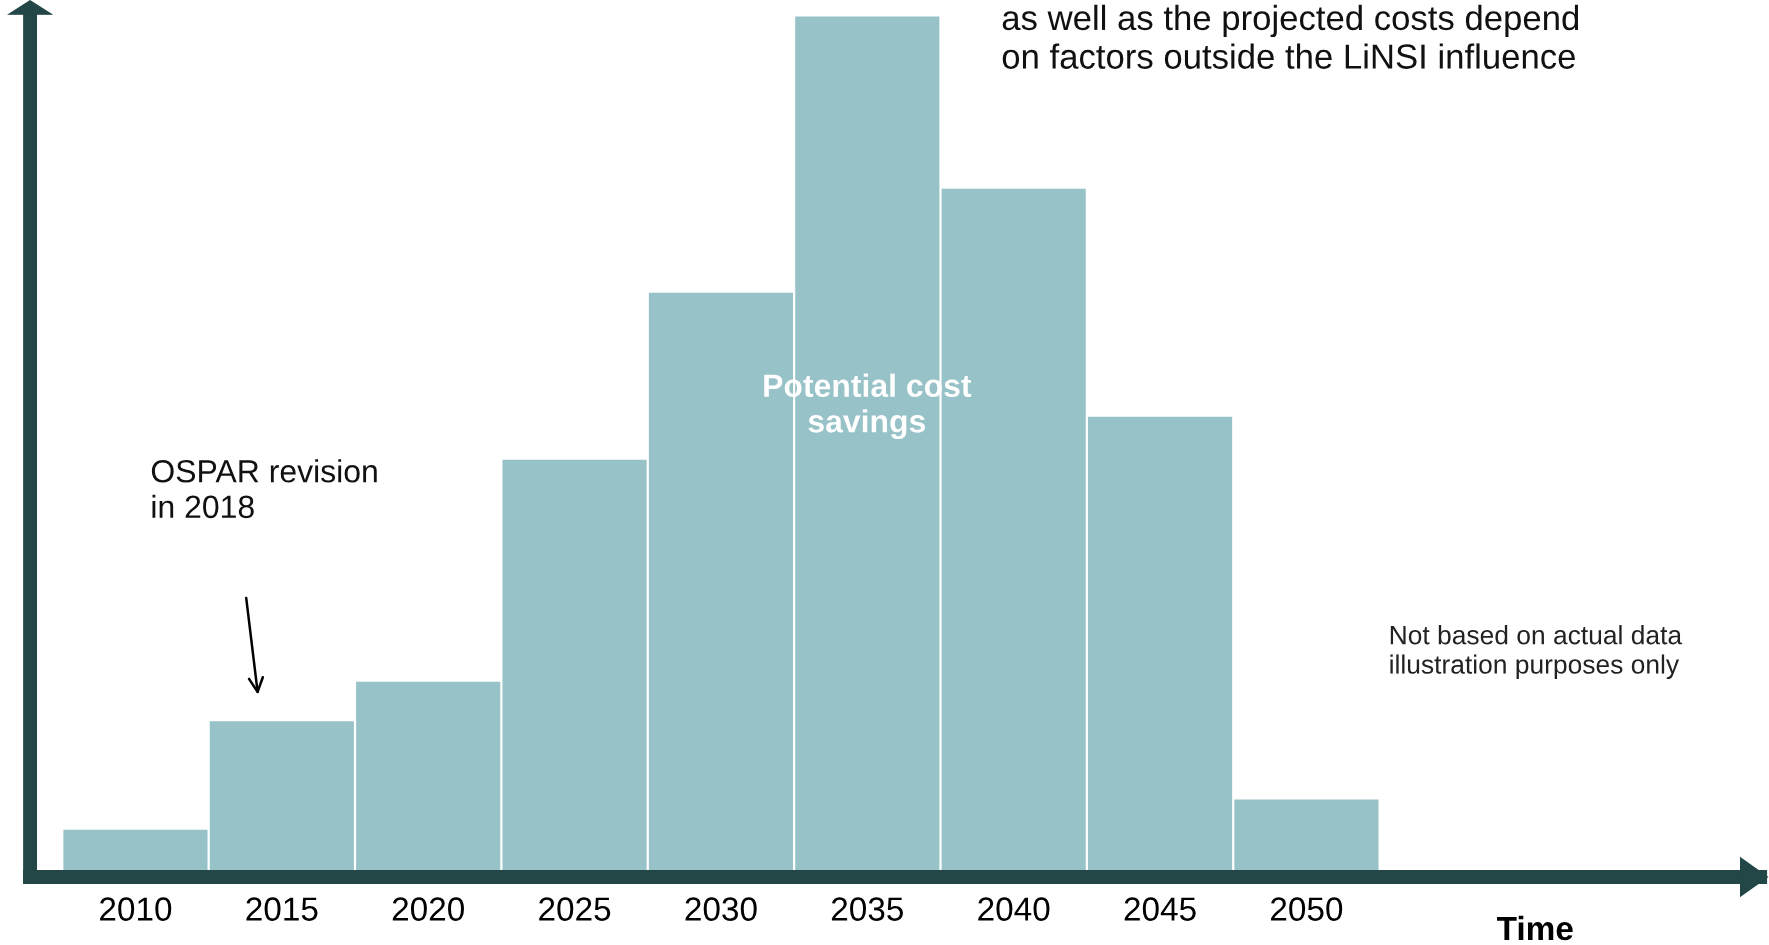 Image resolution: width=1769 pixels, height=945 pixels. What do you see at coordinates (1160, 909) in the screenshot?
I see `x-tick-label: 2045` at bounding box center [1160, 909].